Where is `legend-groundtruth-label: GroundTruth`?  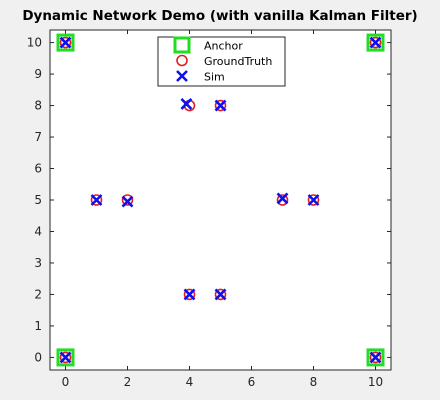 legend-groundtruth-label: GroundTruth is located at coordinates (238, 61).